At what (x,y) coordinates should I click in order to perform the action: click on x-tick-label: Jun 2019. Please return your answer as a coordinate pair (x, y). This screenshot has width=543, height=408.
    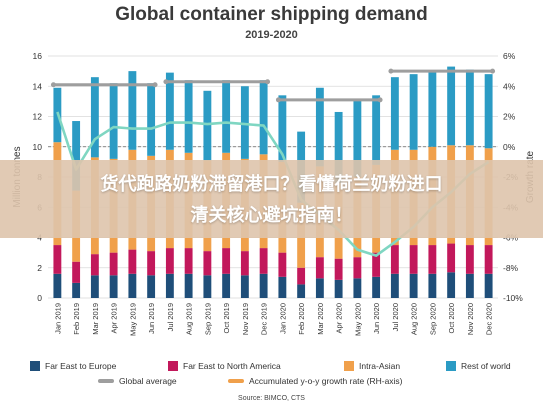
    Looking at the image, I should click on (151, 318).